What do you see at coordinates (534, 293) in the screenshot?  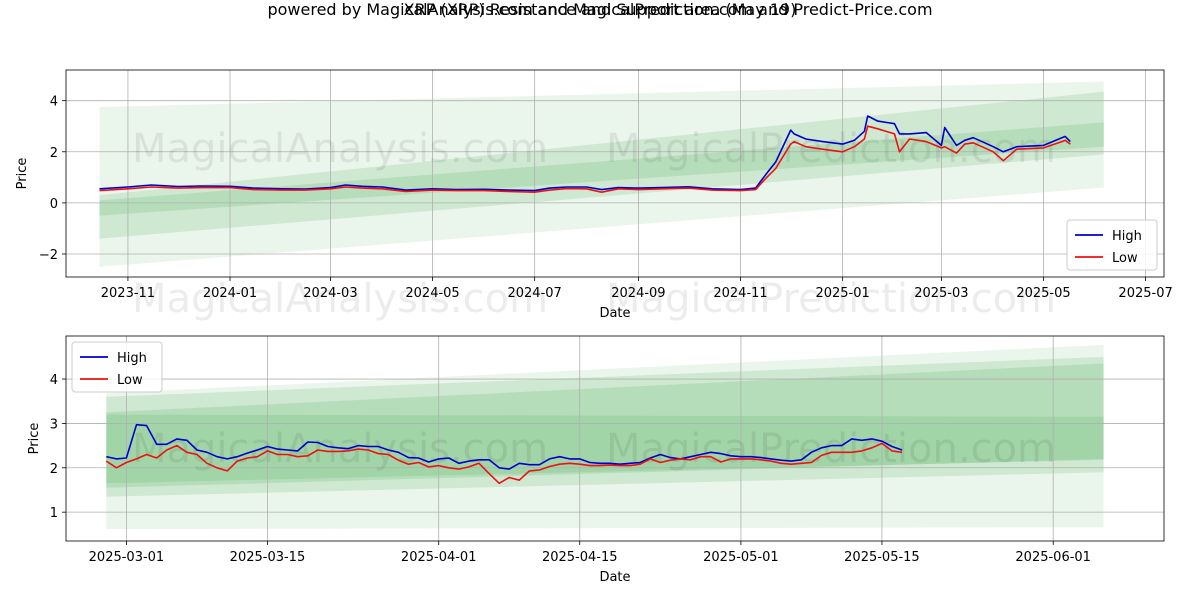 I see `x-tick-label: 2024-07` at bounding box center [534, 293].